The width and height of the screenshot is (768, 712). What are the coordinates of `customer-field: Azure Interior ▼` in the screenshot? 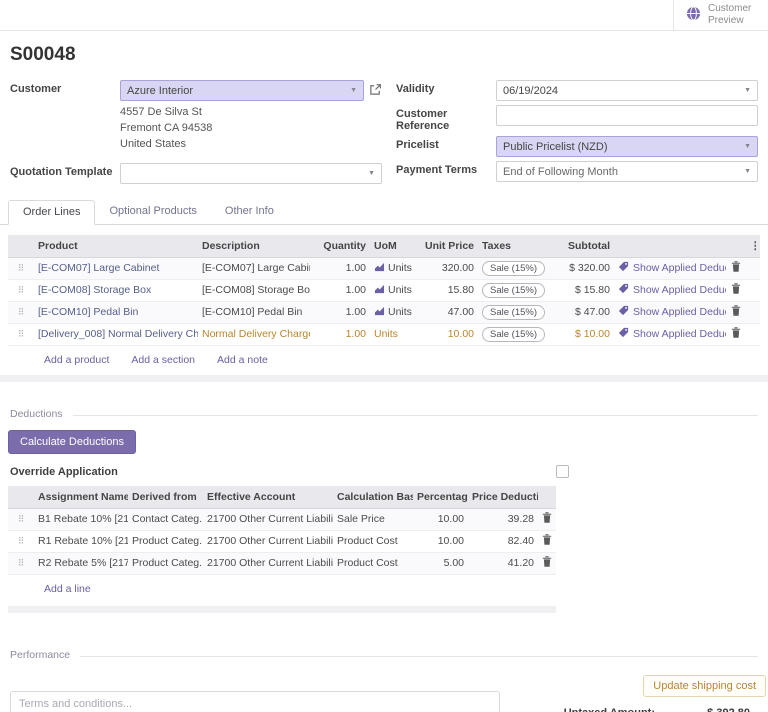 It's located at (242, 90).